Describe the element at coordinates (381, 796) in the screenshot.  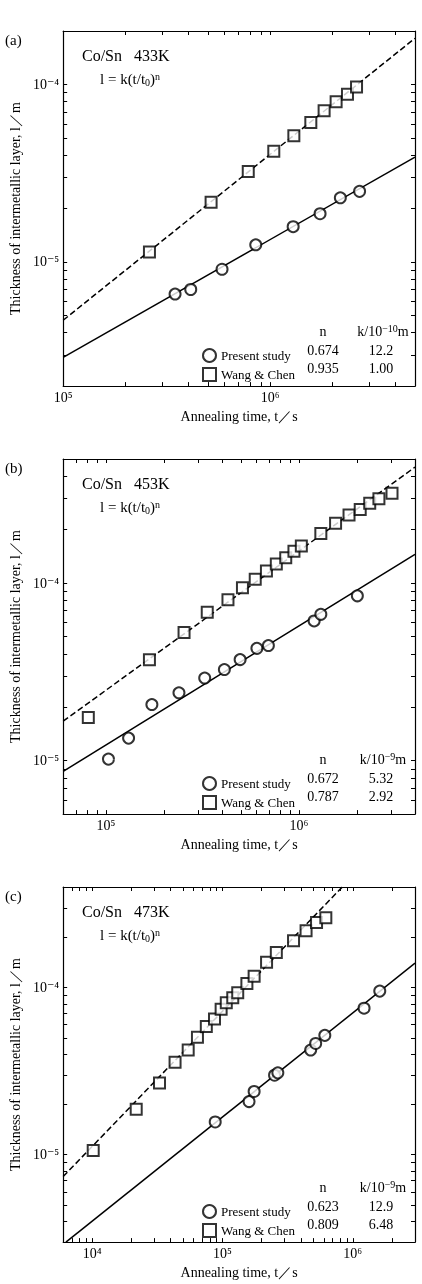
I see `annotation: 2.92` at that location.